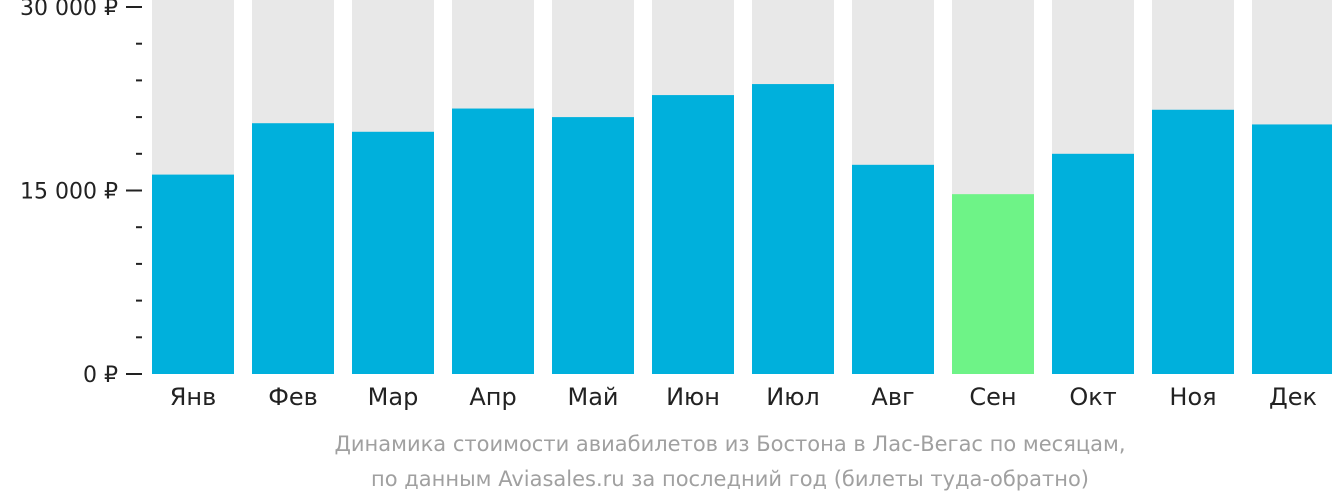  Describe the element at coordinates (893, 269) in the screenshot. I see `bar-Авг` at that location.